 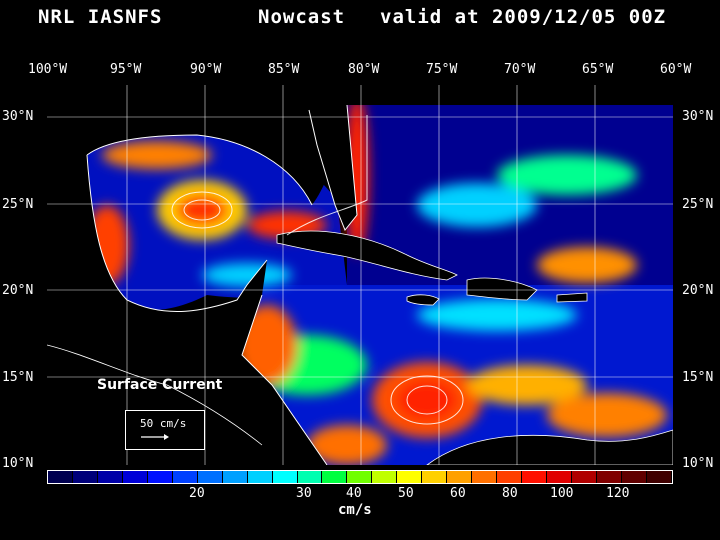 What do you see at coordinates (698, 377) in the screenshot?
I see `lat-tick-right-15n: 15°N` at bounding box center [698, 377].